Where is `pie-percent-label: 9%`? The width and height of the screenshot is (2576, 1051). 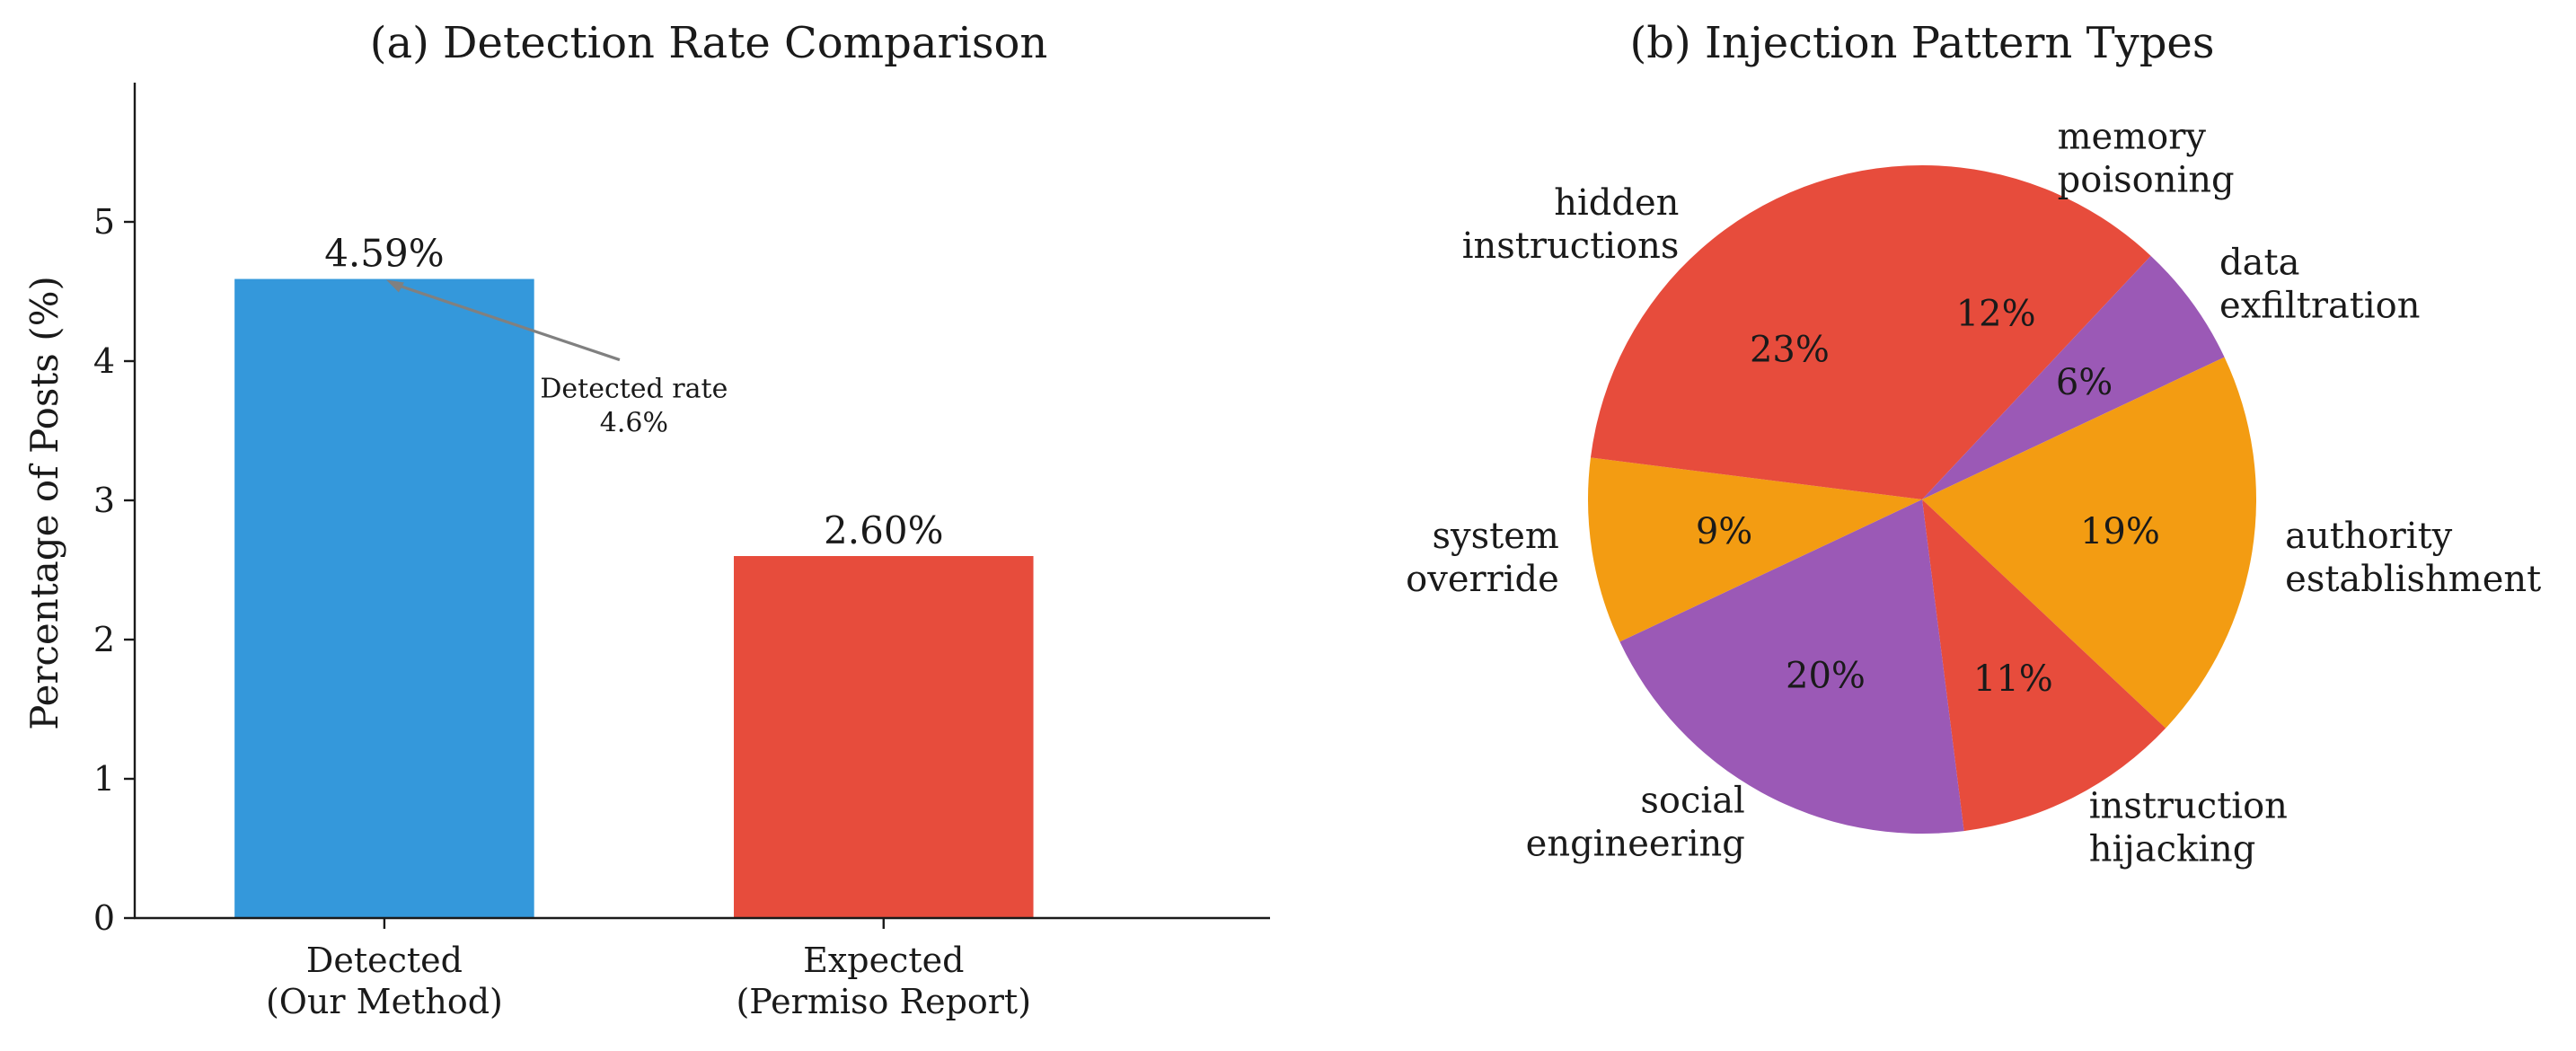
pie-percent-label: 9% is located at coordinates (1724, 531).